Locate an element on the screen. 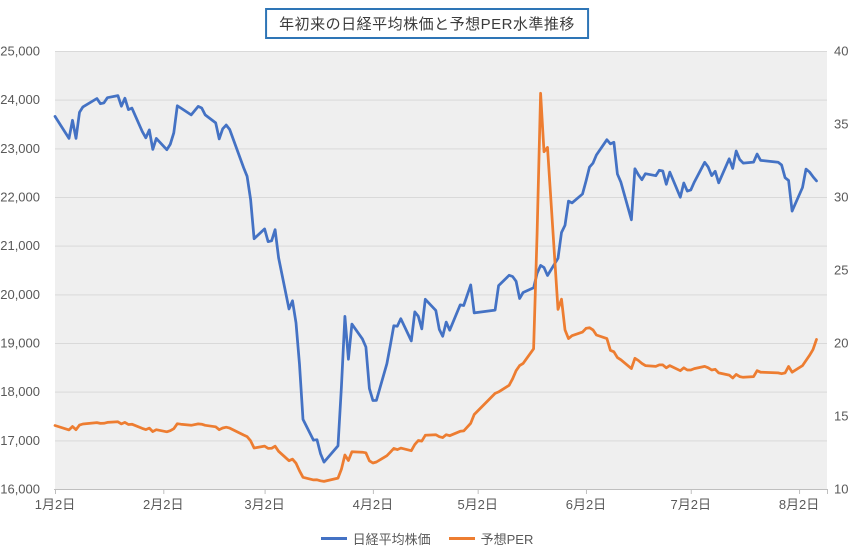 The width and height of the screenshot is (854, 554). chart-title: 年初来の日経平均株価と予想PER水準推移 is located at coordinates (427, 24).